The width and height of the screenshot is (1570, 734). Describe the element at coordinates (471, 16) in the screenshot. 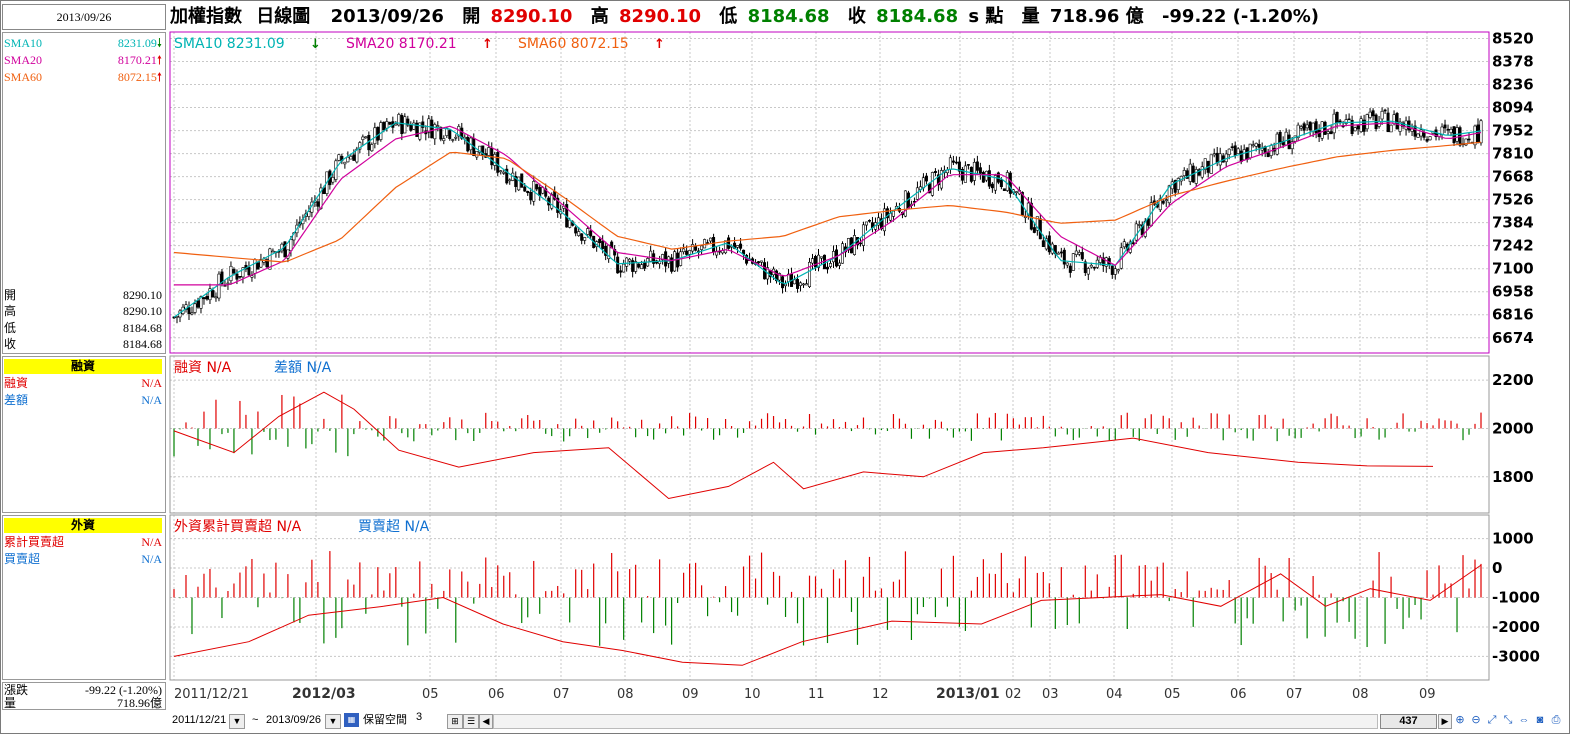

I see `open-label: 開` at that location.